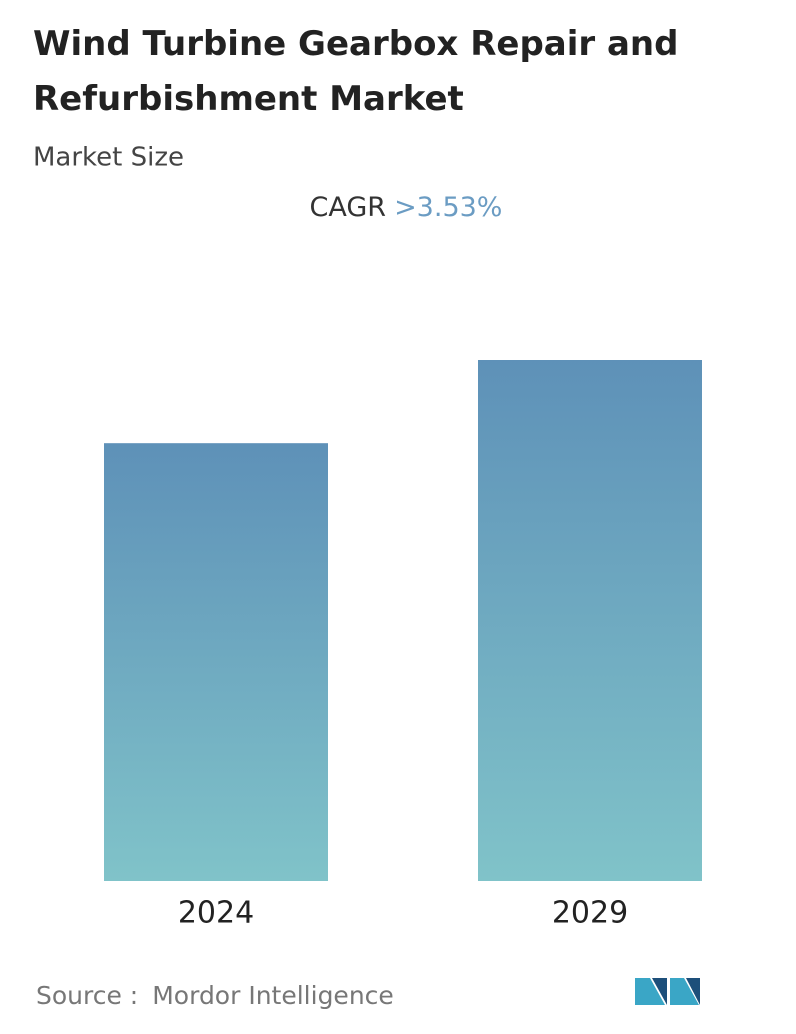 This screenshot has height=1034, width=796. What do you see at coordinates (273, 995) in the screenshot?
I see `source-name: Mordor Intelligence` at bounding box center [273, 995].